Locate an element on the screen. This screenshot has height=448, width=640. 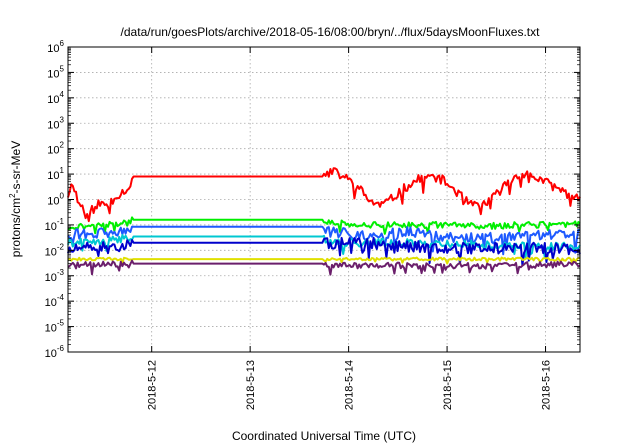
y-tick-exponent: -6 is located at coordinates (61, 348).